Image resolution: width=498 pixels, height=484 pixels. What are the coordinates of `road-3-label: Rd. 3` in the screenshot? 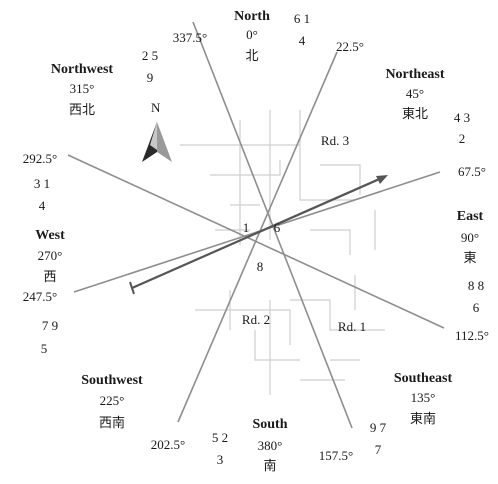 It's located at (335, 140).